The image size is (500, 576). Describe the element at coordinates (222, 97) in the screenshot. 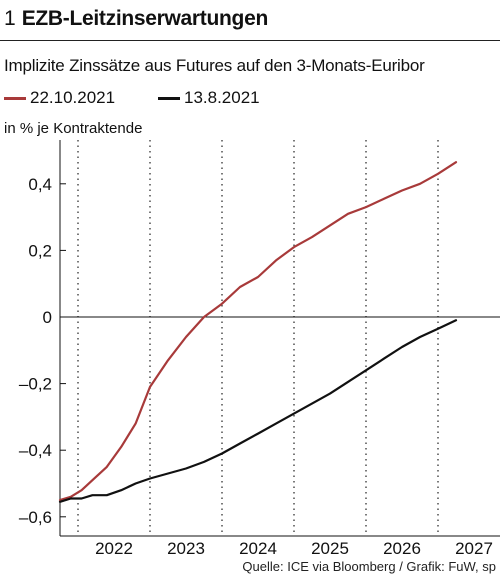

I see `legend-label-series-2: 13.8.2021` at that location.